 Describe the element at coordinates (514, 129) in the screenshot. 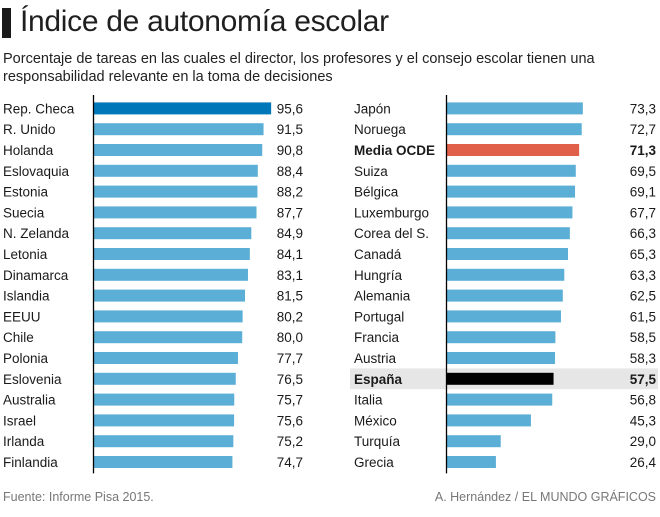

I see `bar-noruega` at that location.